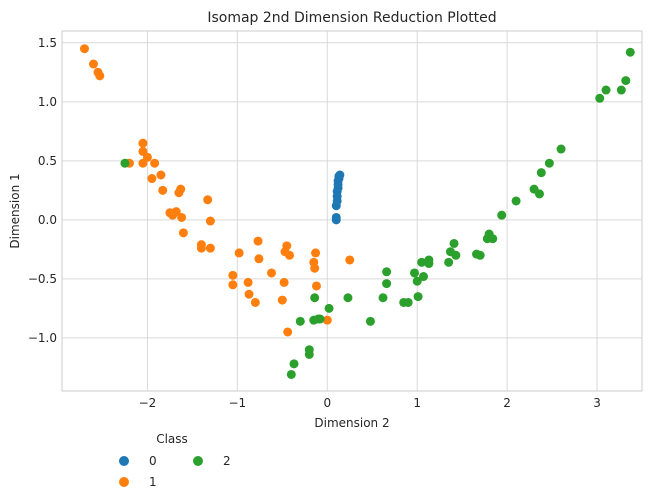  Describe the element at coordinates (237, 403) in the screenshot. I see `x-tick-label: −1` at that location.